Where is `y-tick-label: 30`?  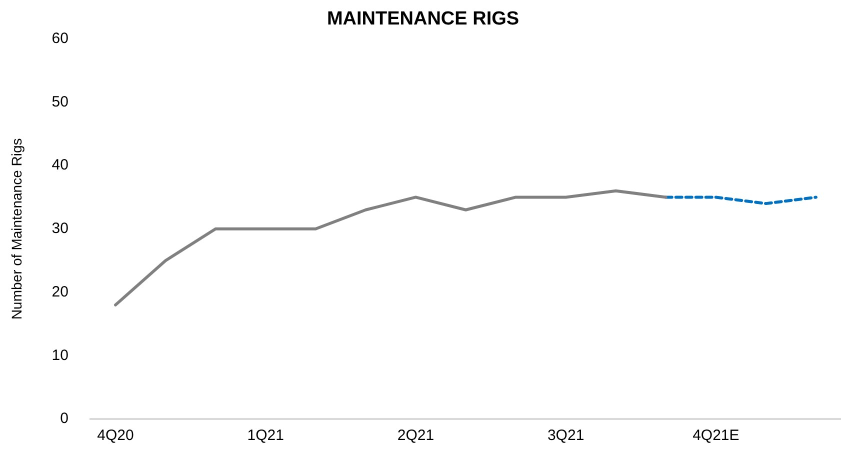 y-tick-label: 30 is located at coordinates (60, 229).